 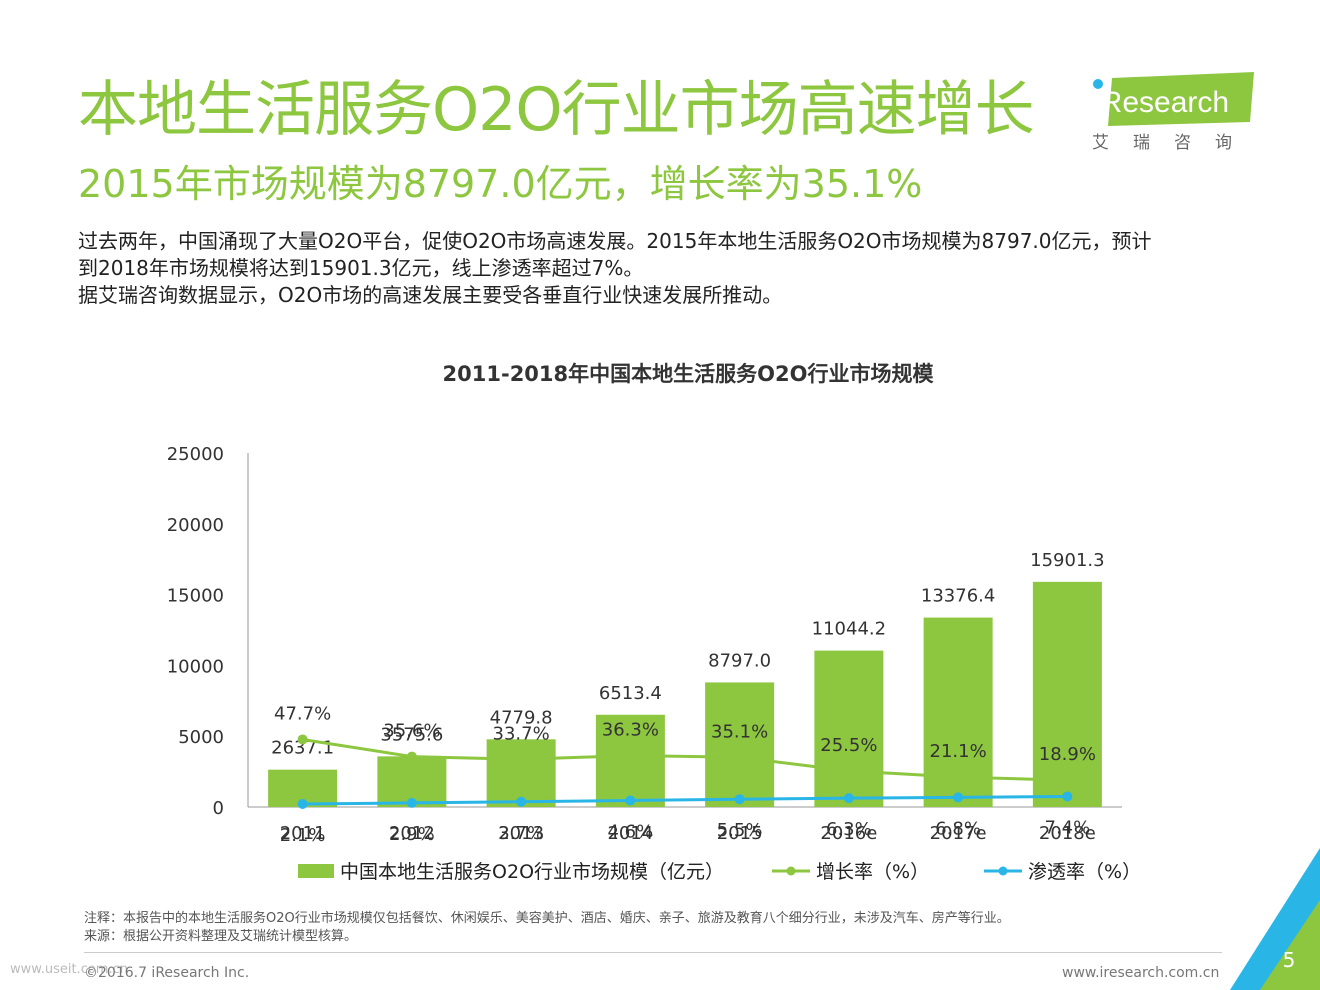 What do you see at coordinates (740, 744) in the screenshot?
I see `bar-2015` at bounding box center [740, 744].